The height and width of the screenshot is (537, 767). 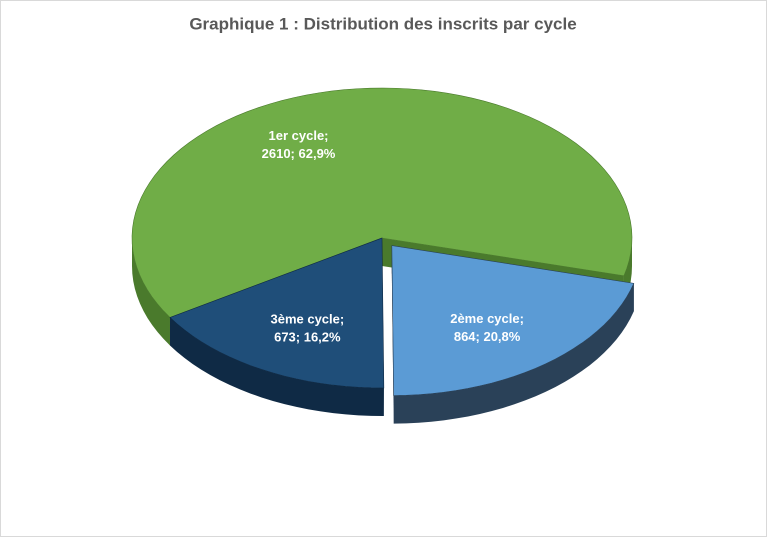 What do you see at coordinates (299, 154) in the screenshot?
I see `data-label-value: 2610; 62,9%` at bounding box center [299, 154].